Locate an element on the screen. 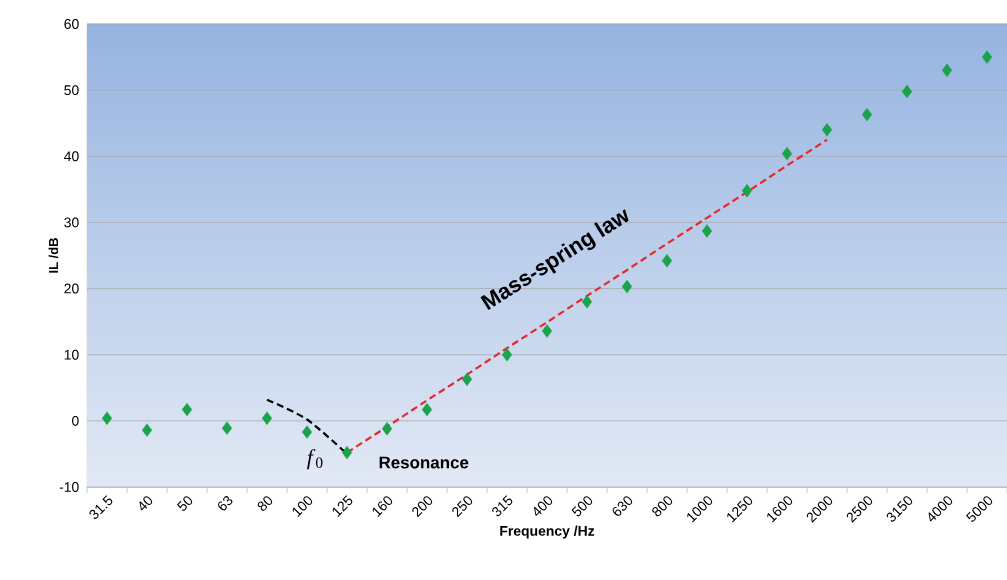 The image size is (1007, 580). x-tick-label: 800 is located at coordinates (662, 506).